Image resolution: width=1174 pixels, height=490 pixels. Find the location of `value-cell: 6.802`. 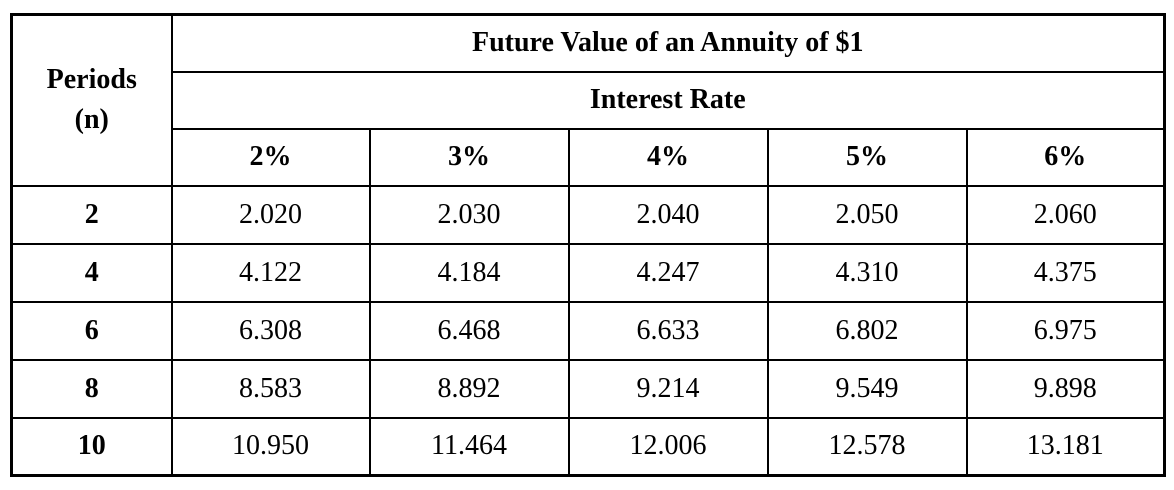

value-cell: 6.802 is located at coordinates (867, 330).